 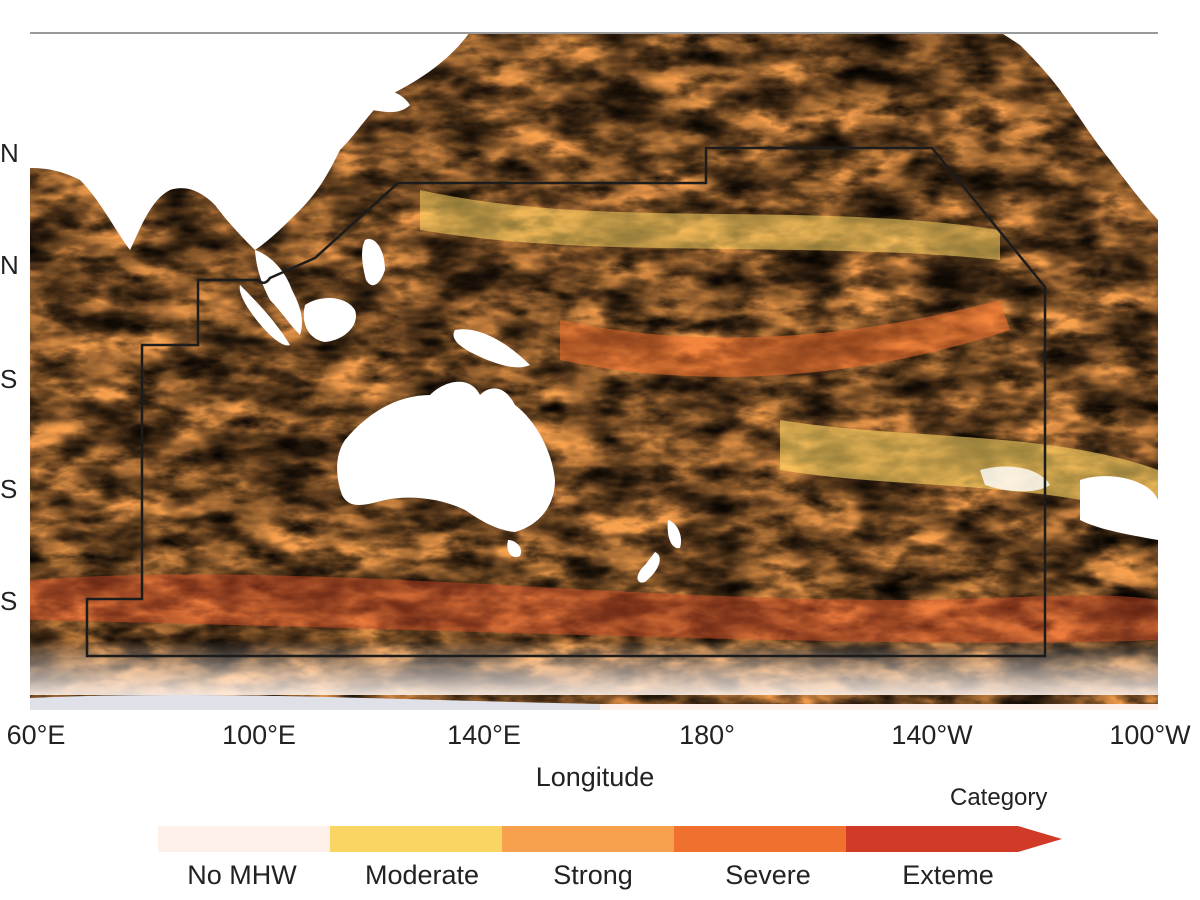 I want to click on longitude-label: 180°, so click(x=707, y=735).